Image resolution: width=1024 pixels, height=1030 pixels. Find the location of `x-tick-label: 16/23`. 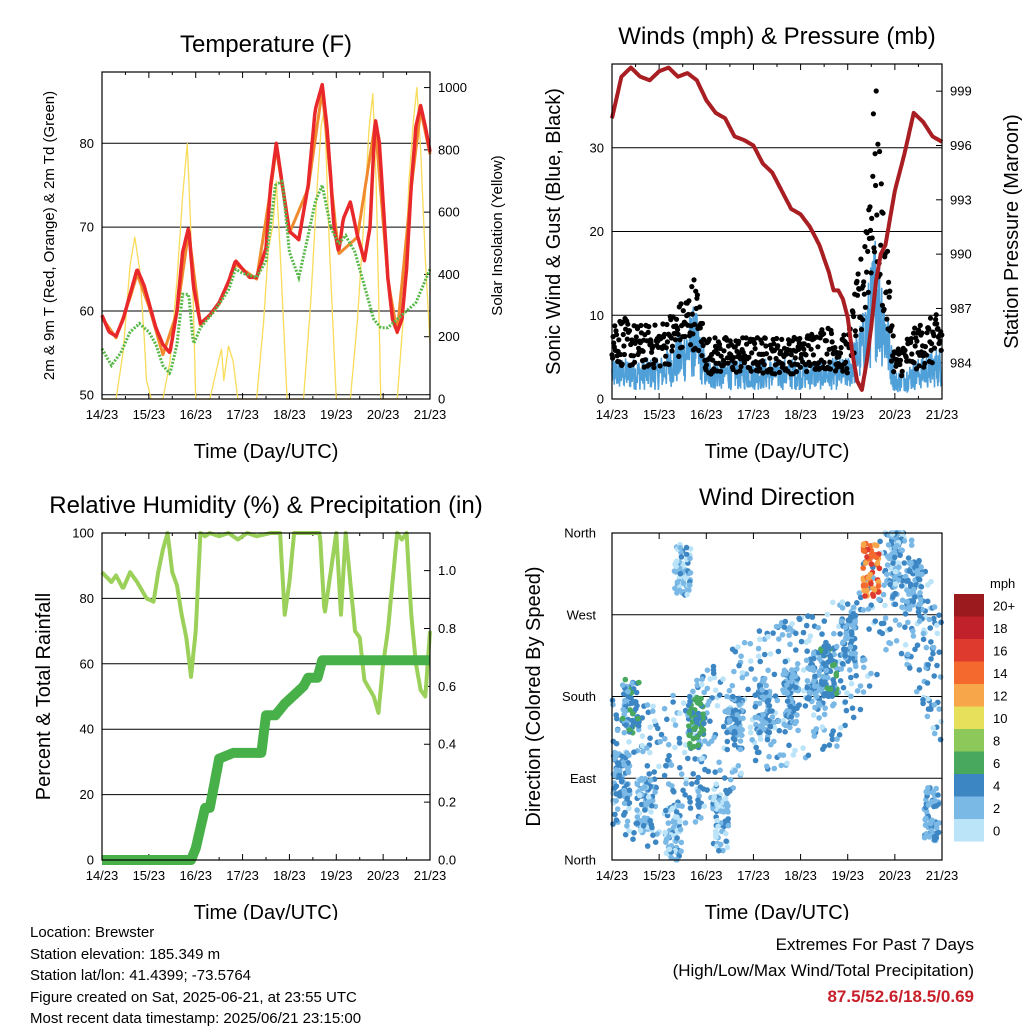

x-tick-label: 16/23 is located at coordinates (195, 414).